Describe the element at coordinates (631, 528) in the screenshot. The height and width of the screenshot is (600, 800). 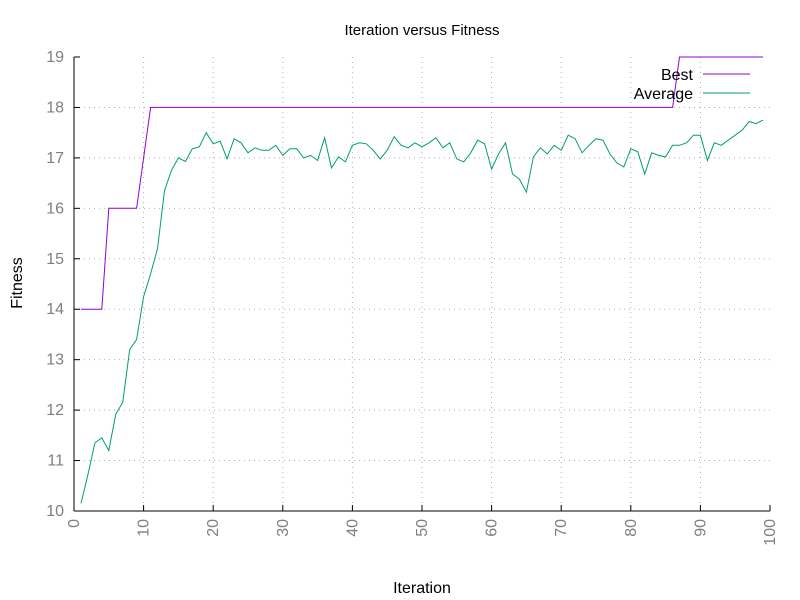
I see `x-tick-label: 80` at that location.